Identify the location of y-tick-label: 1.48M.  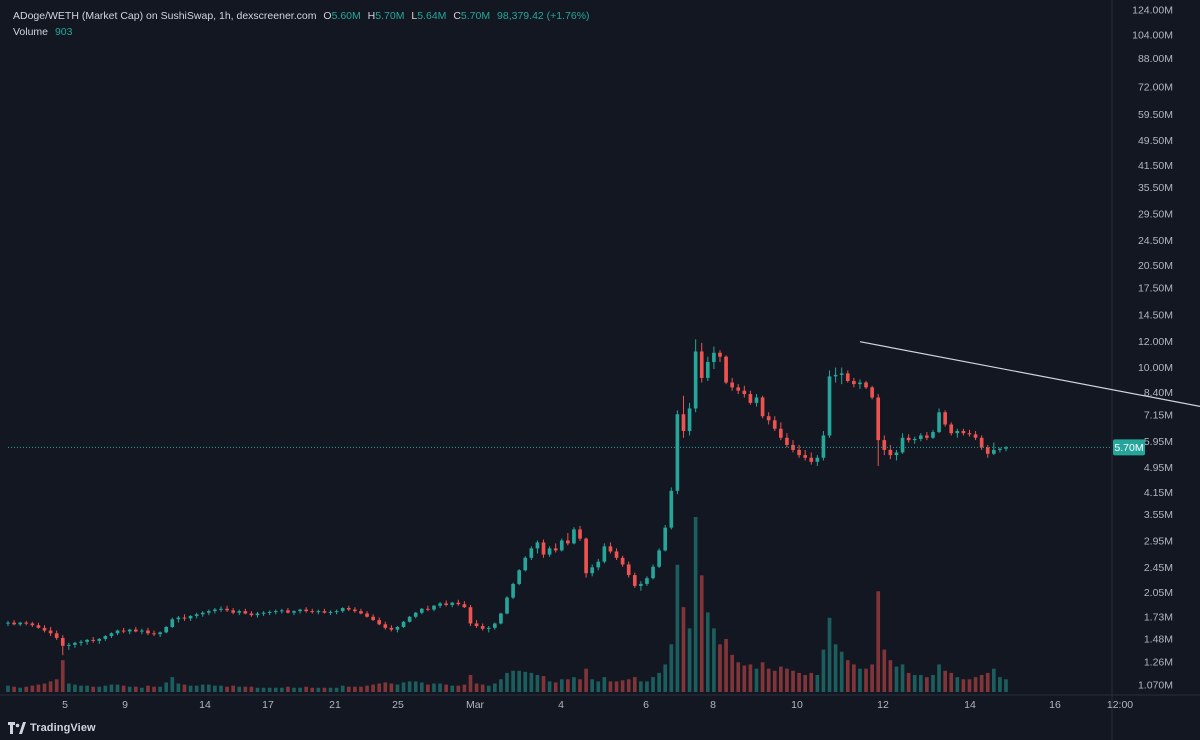
(1158, 639).